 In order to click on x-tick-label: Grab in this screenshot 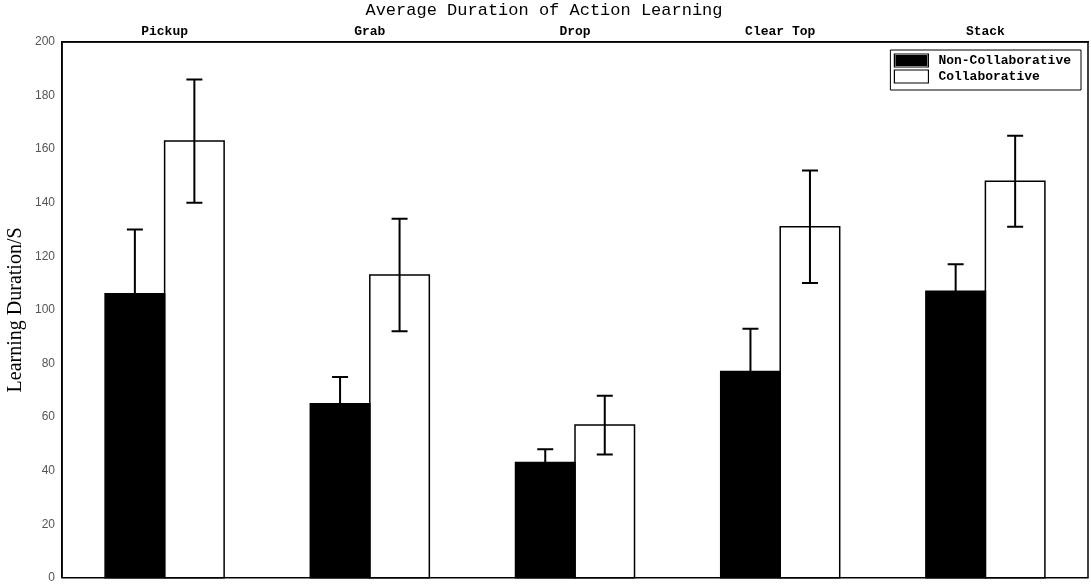, I will do `click(370, 32)`.